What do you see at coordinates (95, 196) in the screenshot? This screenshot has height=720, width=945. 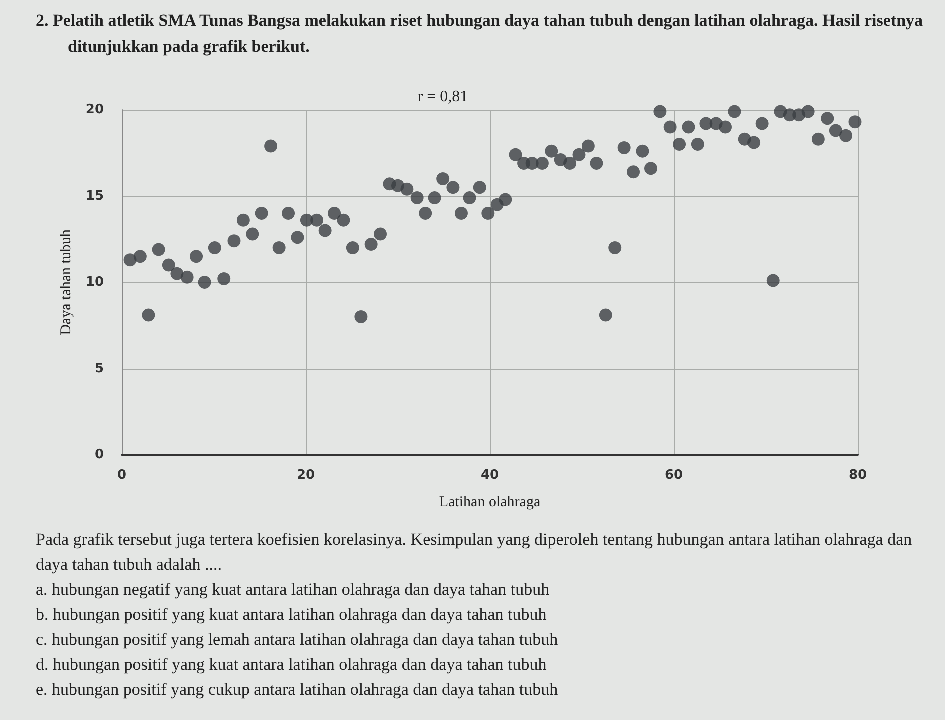 I see `y-tick-label: 15` at bounding box center [95, 196].